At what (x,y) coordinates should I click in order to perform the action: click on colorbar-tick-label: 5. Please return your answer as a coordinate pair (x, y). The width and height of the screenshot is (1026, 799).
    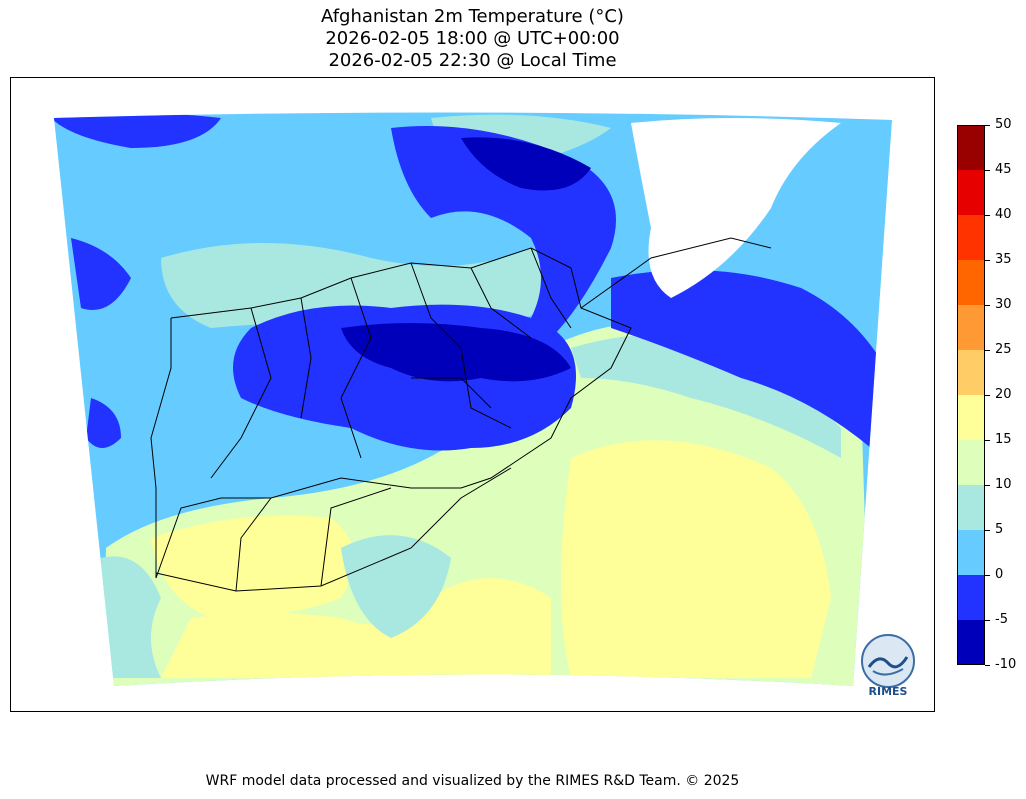
    Looking at the image, I should click on (999, 529).